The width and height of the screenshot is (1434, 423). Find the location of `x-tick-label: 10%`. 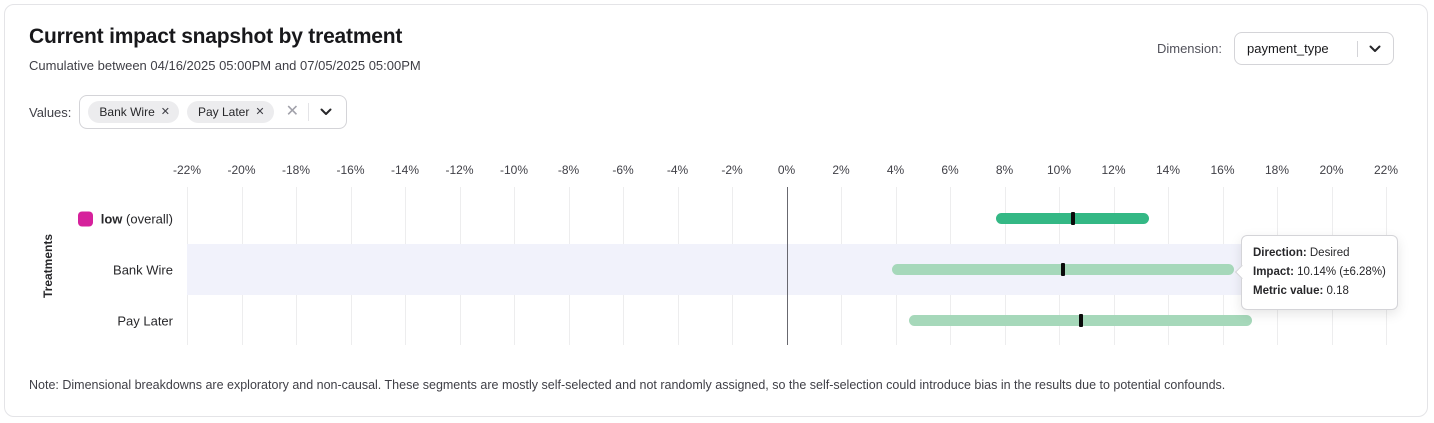

x-tick-label: 10% is located at coordinates (1059, 170).